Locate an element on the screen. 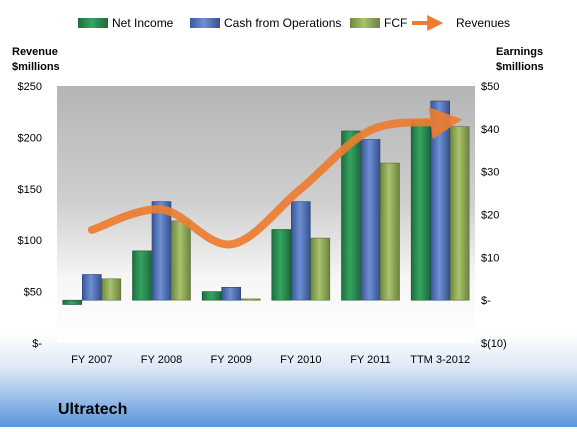 This screenshot has width=577, height=432. x-tick-label-fy-2009: FY 2009 is located at coordinates (231, 360).